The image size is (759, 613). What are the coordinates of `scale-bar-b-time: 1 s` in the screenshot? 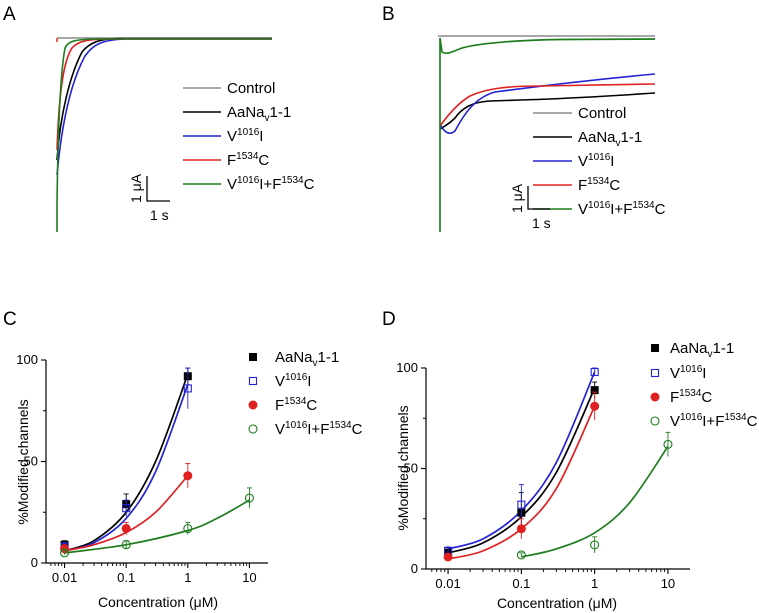 It's located at (541, 223).